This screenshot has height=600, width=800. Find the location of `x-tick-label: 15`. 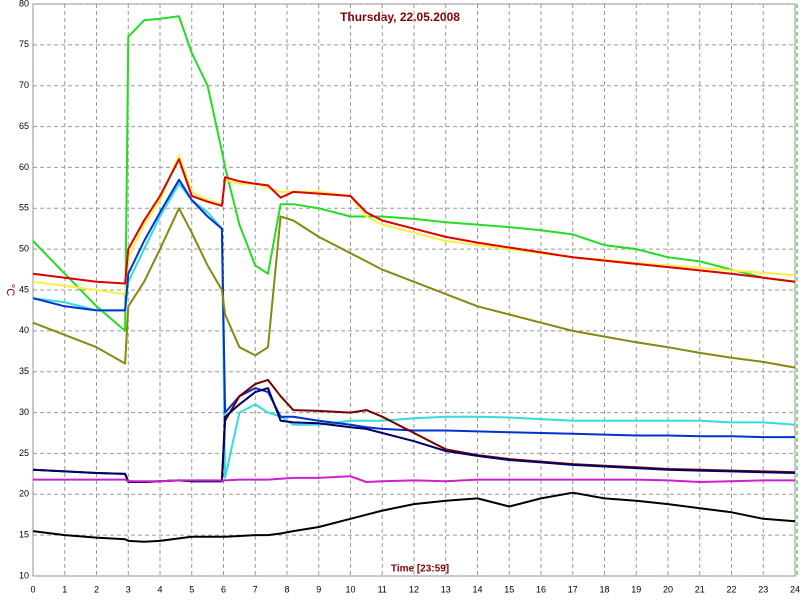

x-tick-label: 15 is located at coordinates (509, 589).